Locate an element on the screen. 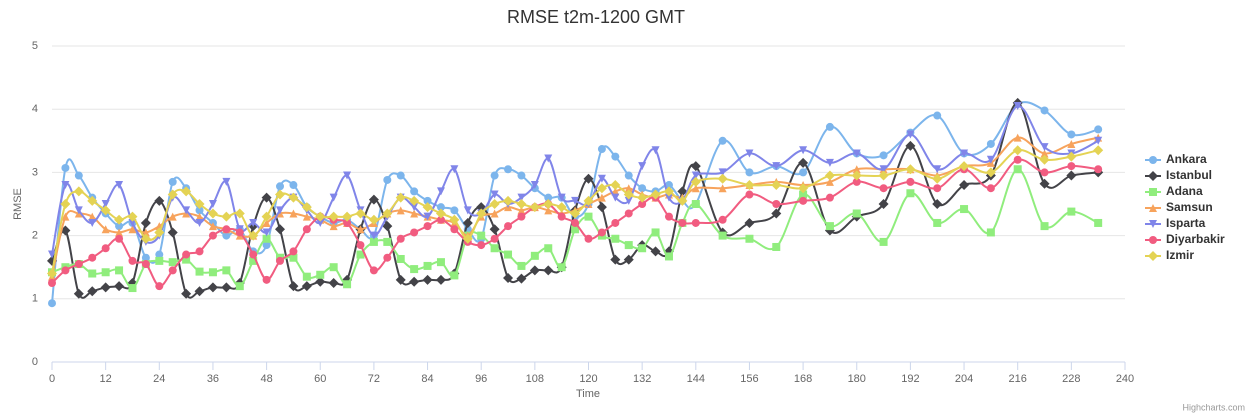 This screenshot has width=1252, height=418. x-tick-label: 168 is located at coordinates (803, 379).